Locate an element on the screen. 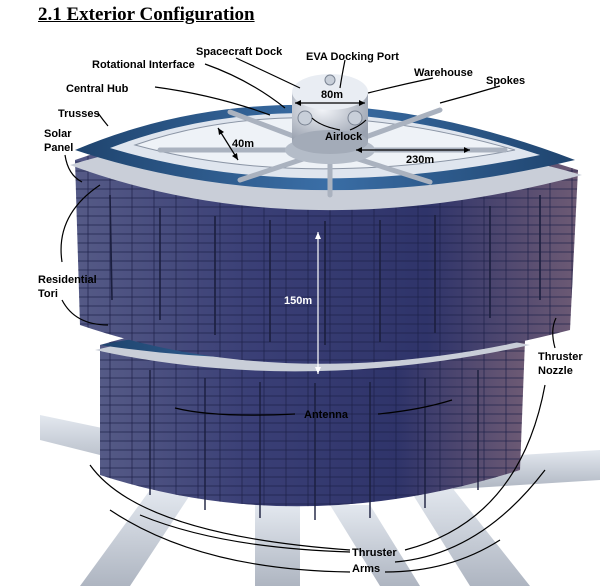 This screenshot has height=586, width=600. dimension-spoke-length: 230m is located at coordinates (420, 160).